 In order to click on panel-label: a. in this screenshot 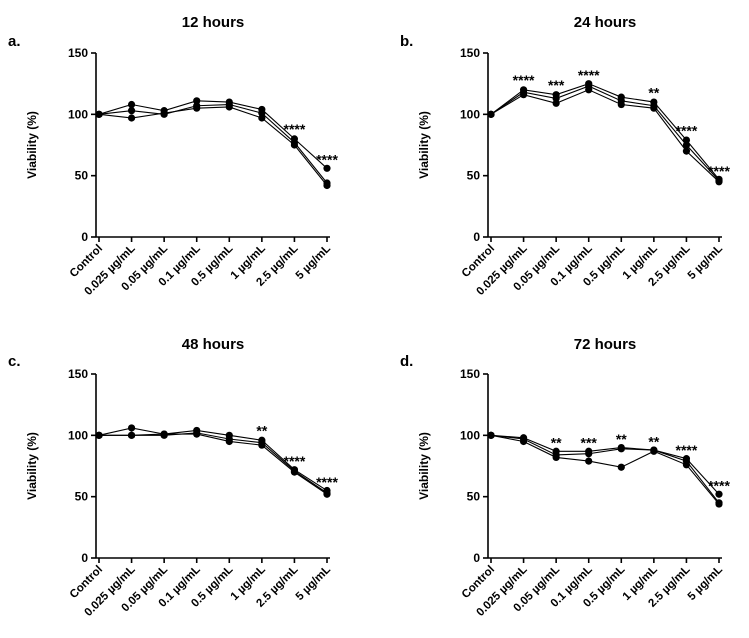, I will do `click(14, 41)`.